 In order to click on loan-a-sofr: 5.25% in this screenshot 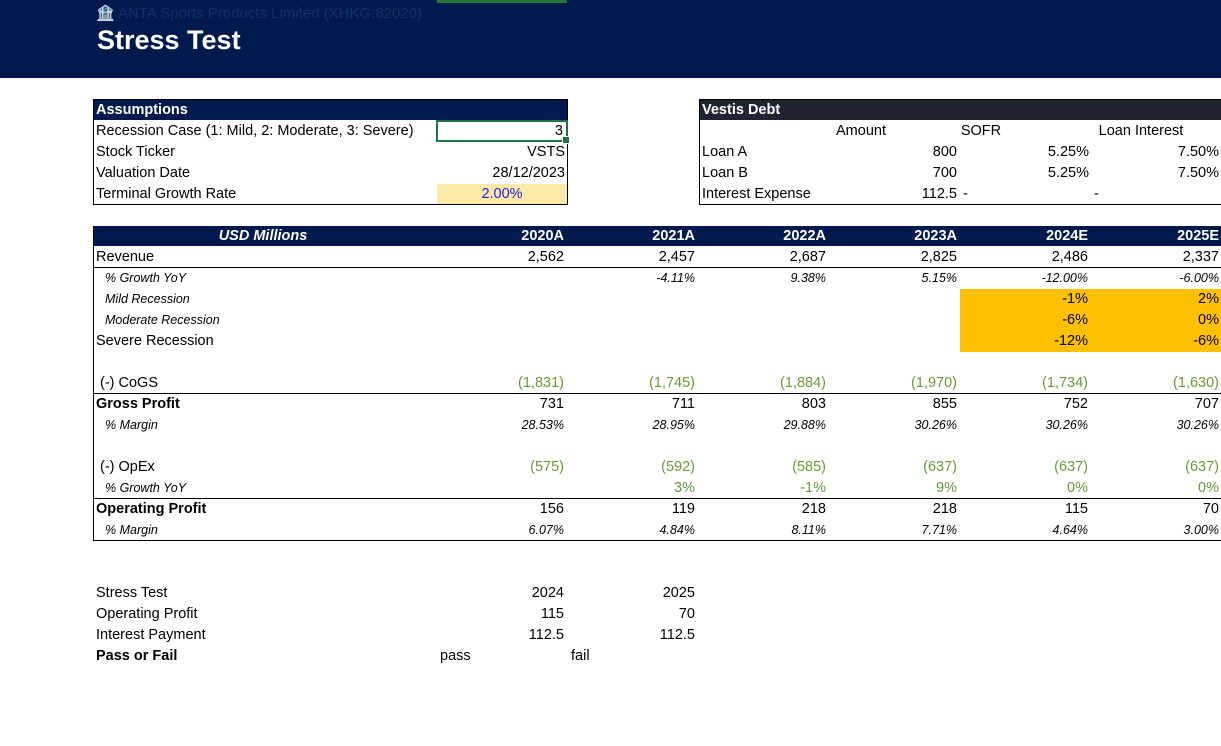, I will do `click(1068, 152)`.